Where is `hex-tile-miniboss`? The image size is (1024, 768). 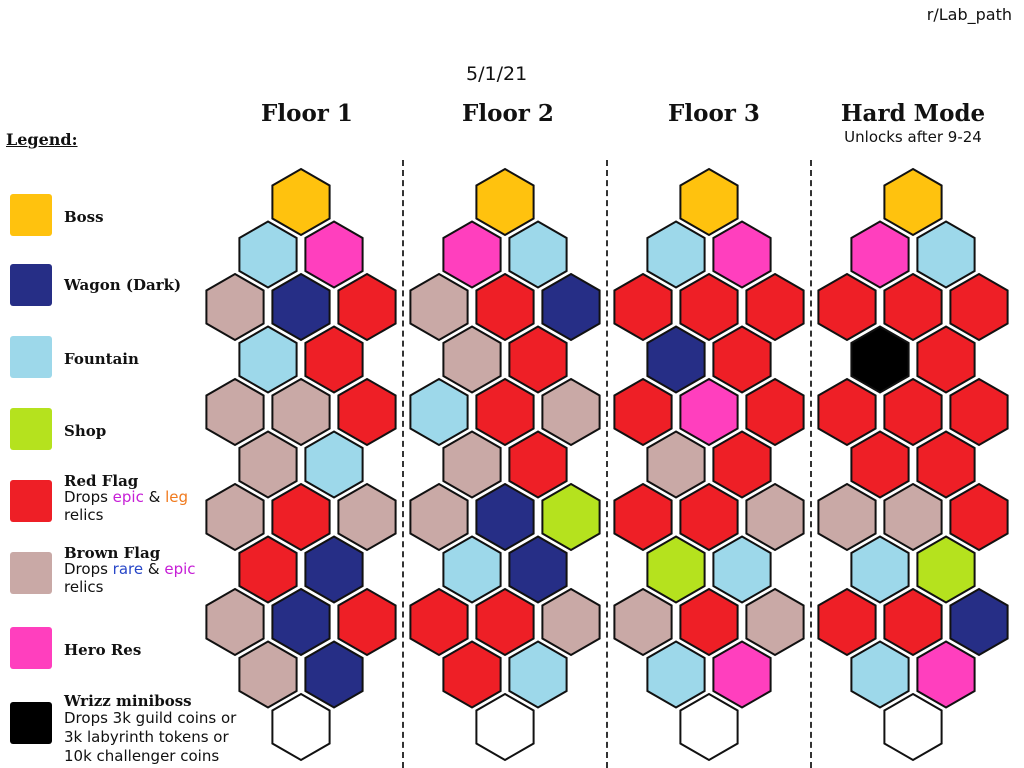 hex-tile-miniboss is located at coordinates (880, 359).